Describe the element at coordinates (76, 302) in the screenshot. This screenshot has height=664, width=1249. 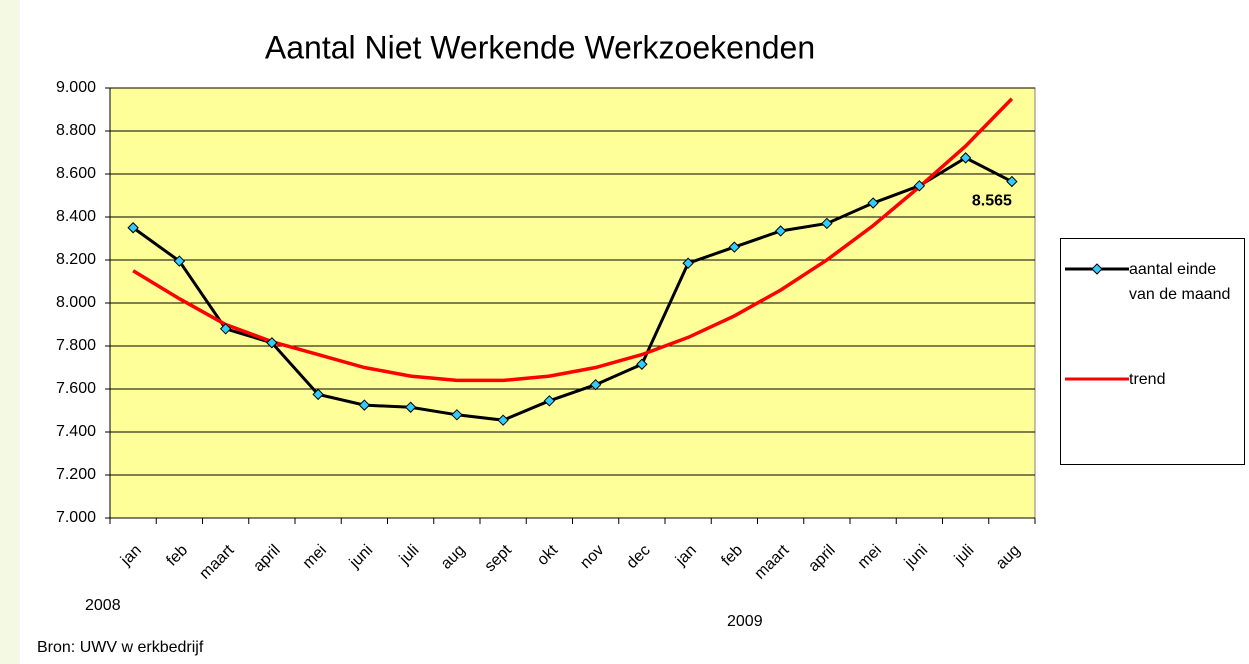
I see `y-tick-label: 8.000` at that location.